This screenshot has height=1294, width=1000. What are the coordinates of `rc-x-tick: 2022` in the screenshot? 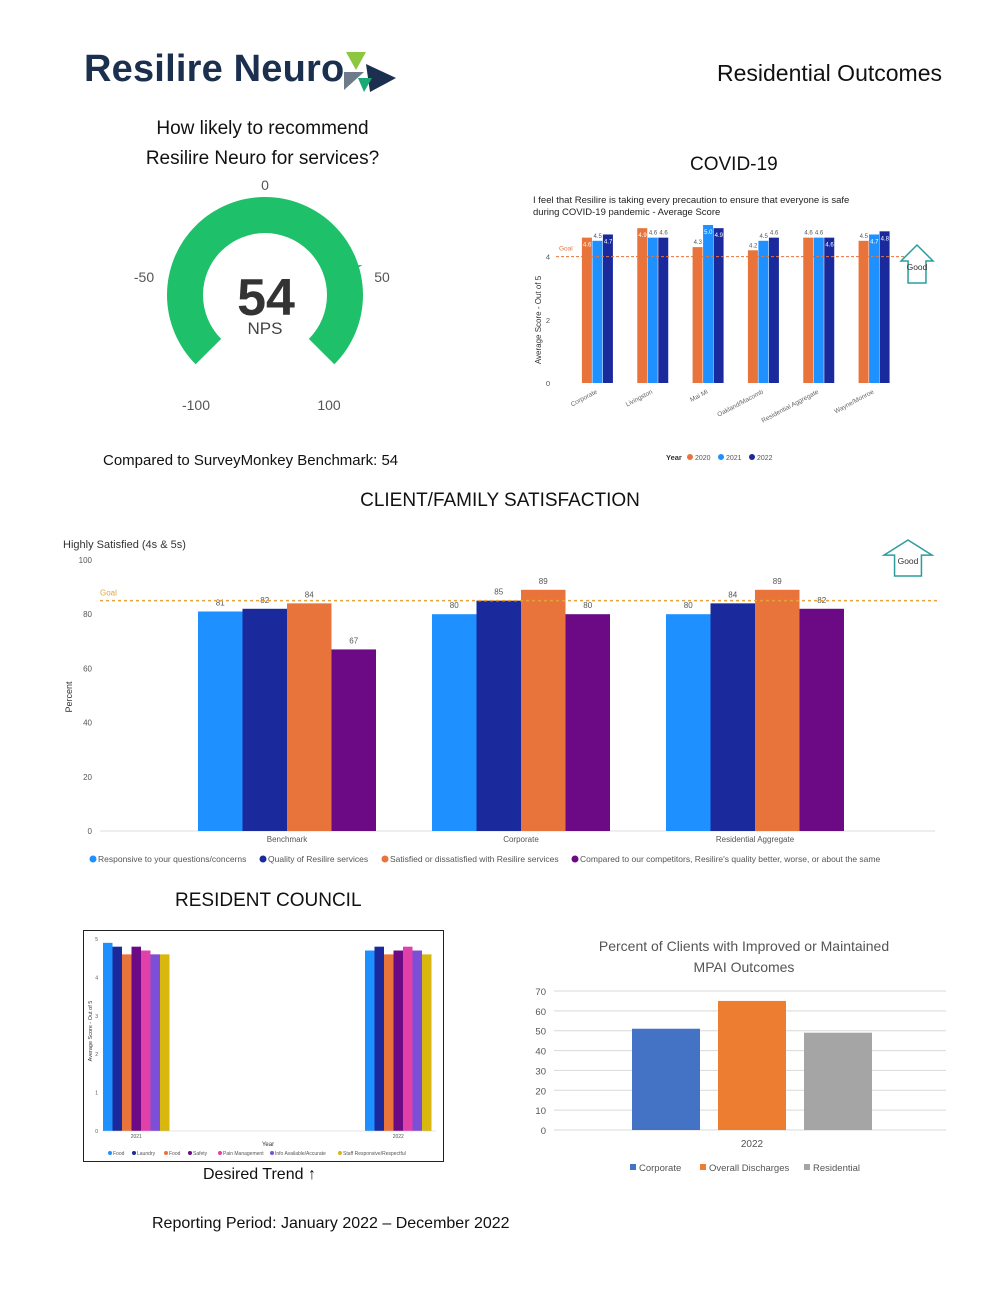 It's located at (398, 1137).